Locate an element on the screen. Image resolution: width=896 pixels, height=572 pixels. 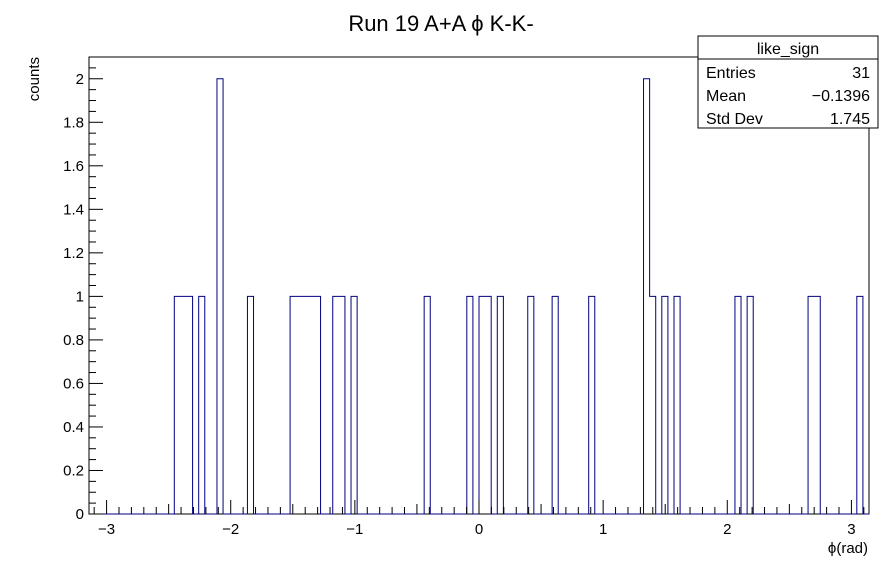
x-tick-label: 2 is located at coordinates (727, 529).